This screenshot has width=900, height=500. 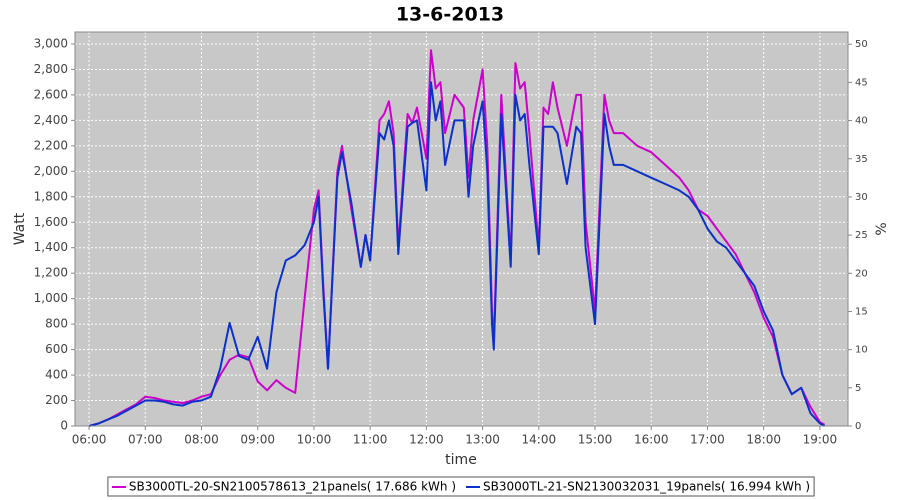 I want to click on y-tick-label: 2,400, so click(x=51, y=120).